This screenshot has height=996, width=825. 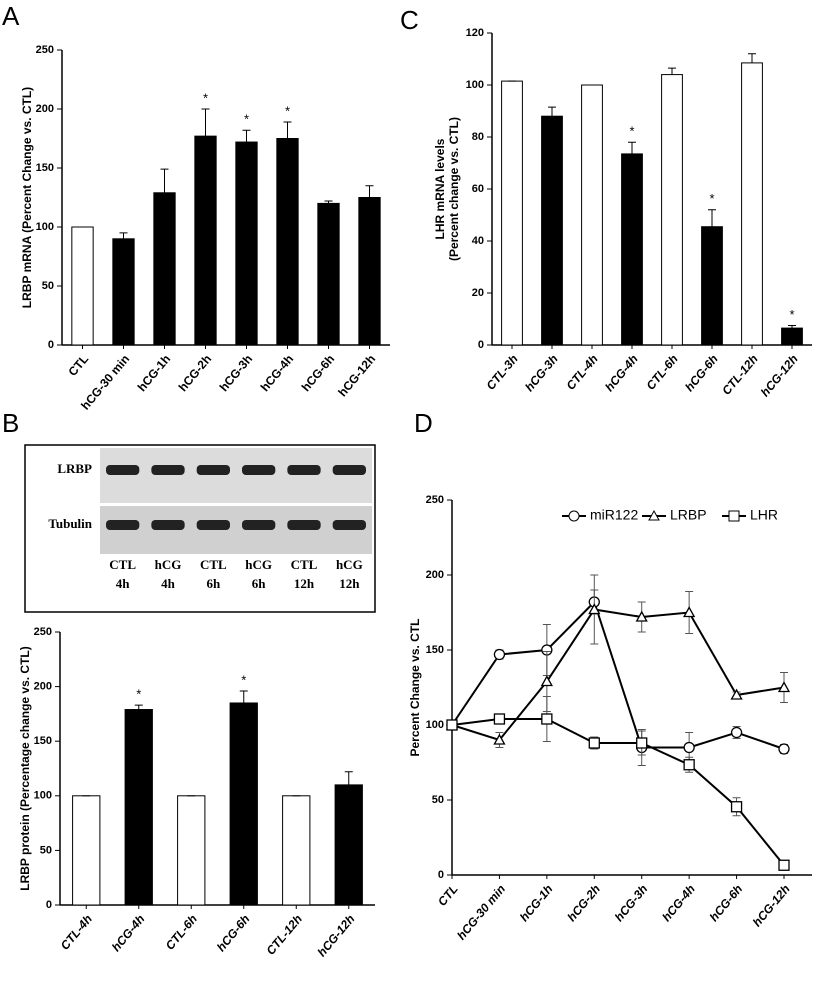 I want to click on blot-row-label: Tubulin, so click(x=70, y=523).